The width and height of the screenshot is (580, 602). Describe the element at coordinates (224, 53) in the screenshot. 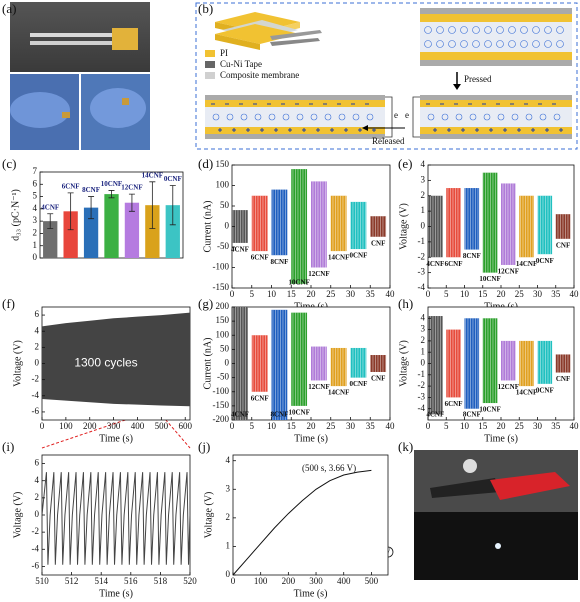

I see `legend-label: PI` at that location.